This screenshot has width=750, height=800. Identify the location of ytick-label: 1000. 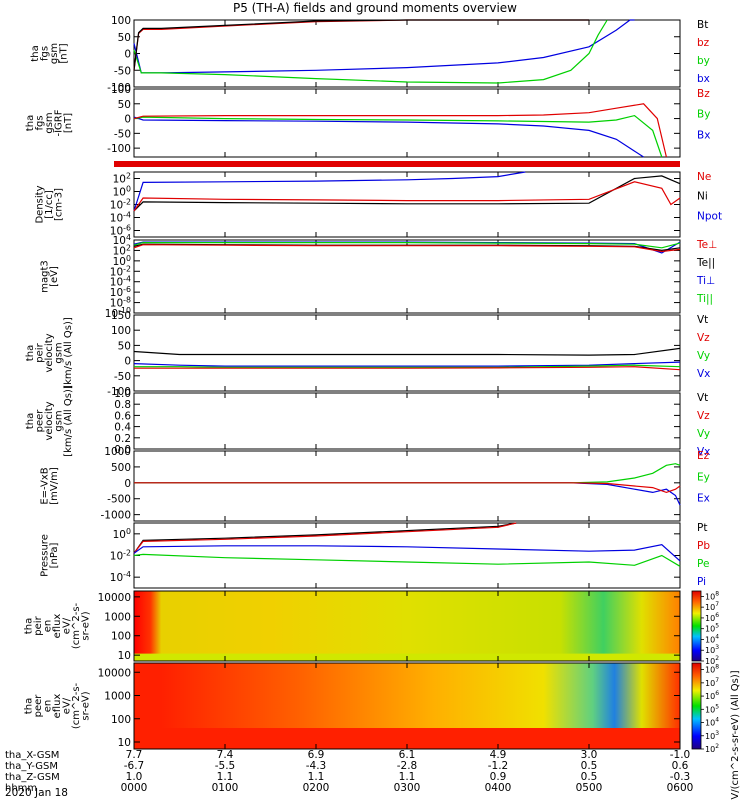
(117, 617).